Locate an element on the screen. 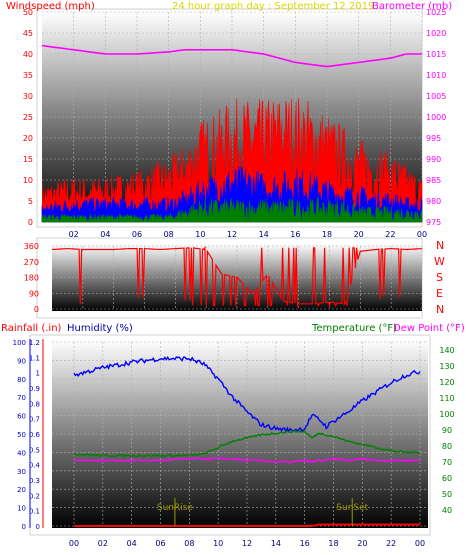  rainfall-series is located at coordinates (247, 525).